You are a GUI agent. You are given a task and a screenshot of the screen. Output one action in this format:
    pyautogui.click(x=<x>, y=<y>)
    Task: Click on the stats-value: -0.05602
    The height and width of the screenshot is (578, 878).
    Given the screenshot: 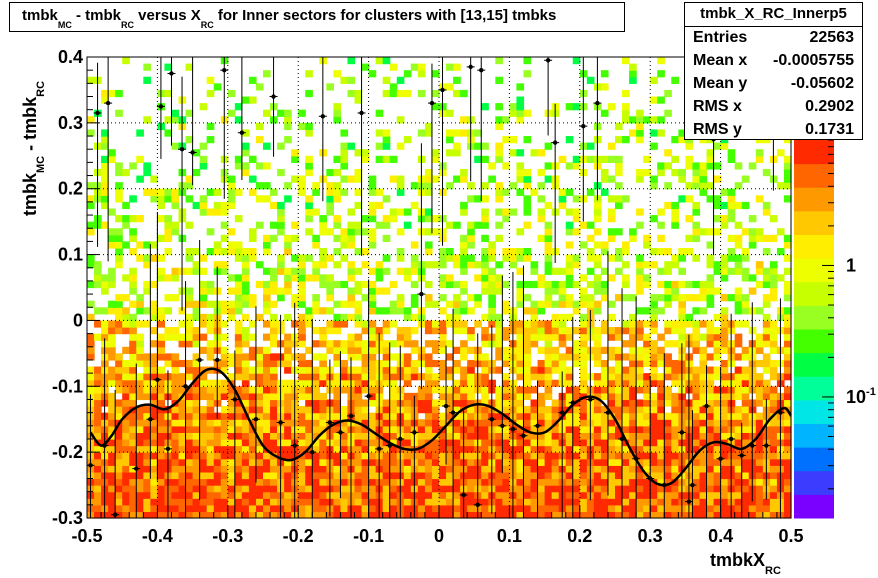 What is the action you would take?
    pyautogui.click(x=822, y=83)
    